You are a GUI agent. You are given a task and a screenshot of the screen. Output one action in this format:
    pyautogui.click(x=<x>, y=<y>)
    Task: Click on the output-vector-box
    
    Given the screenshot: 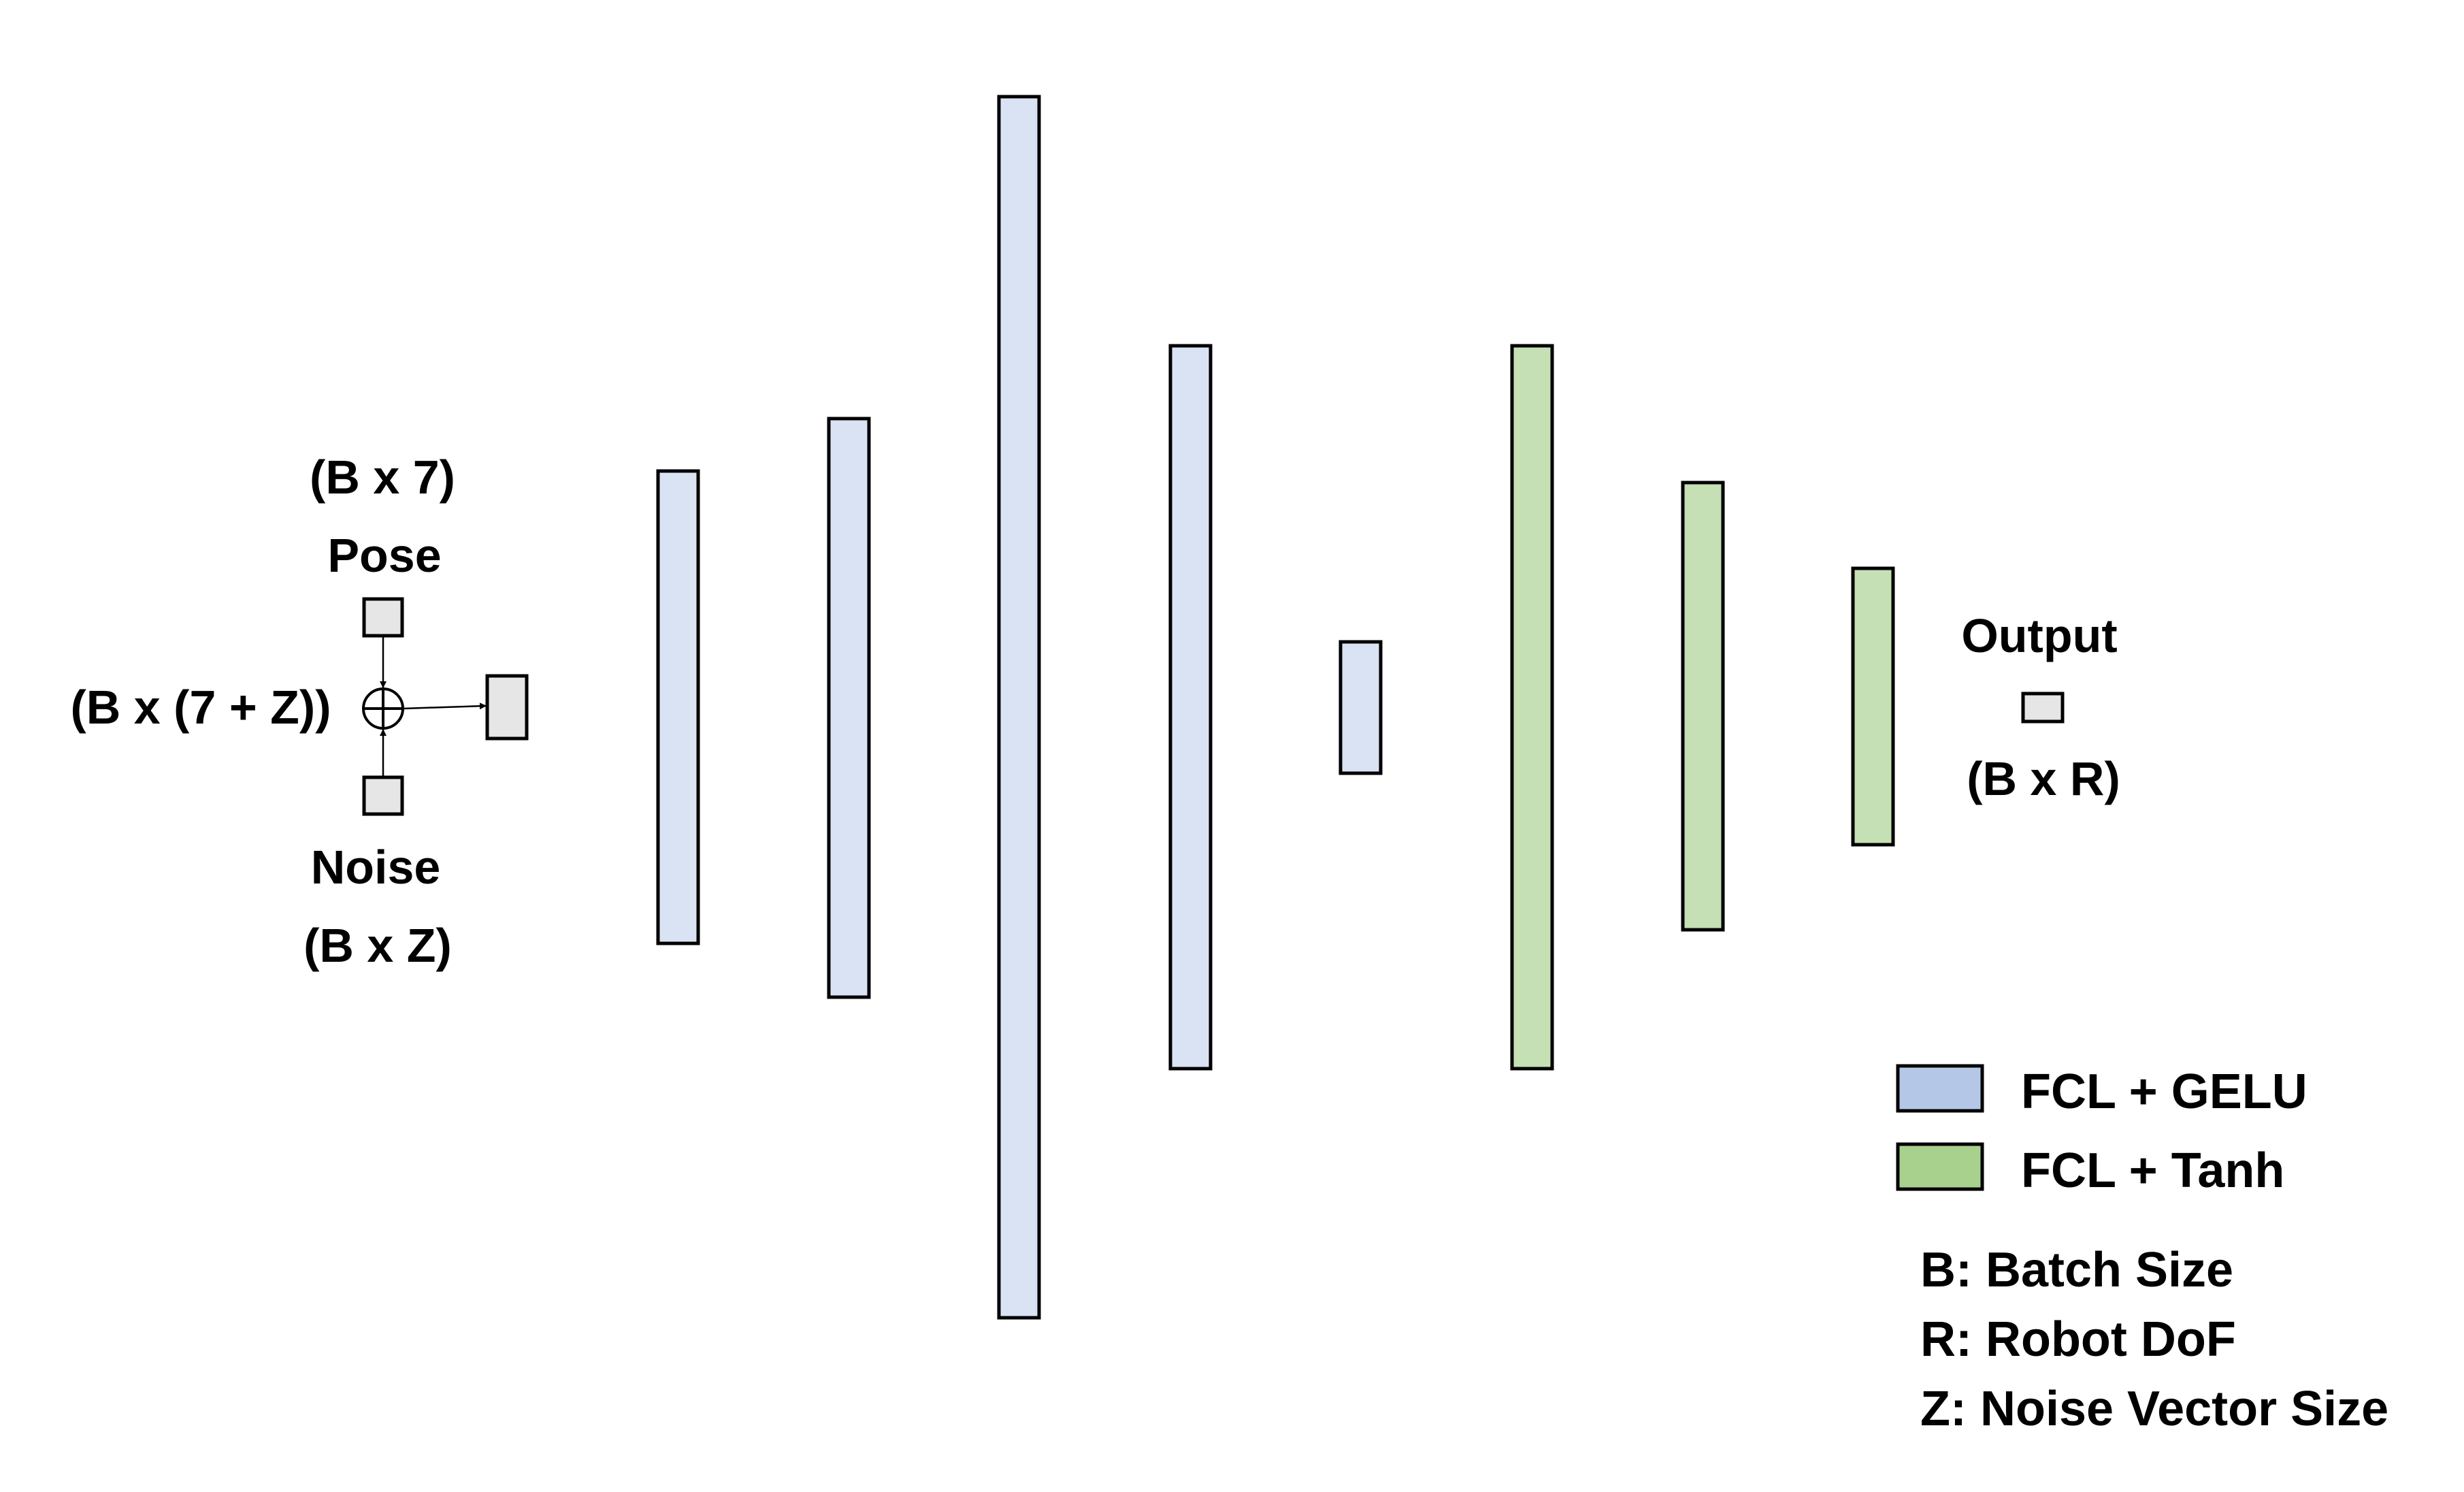 What is the action you would take?
    pyautogui.click(x=2043, y=708)
    